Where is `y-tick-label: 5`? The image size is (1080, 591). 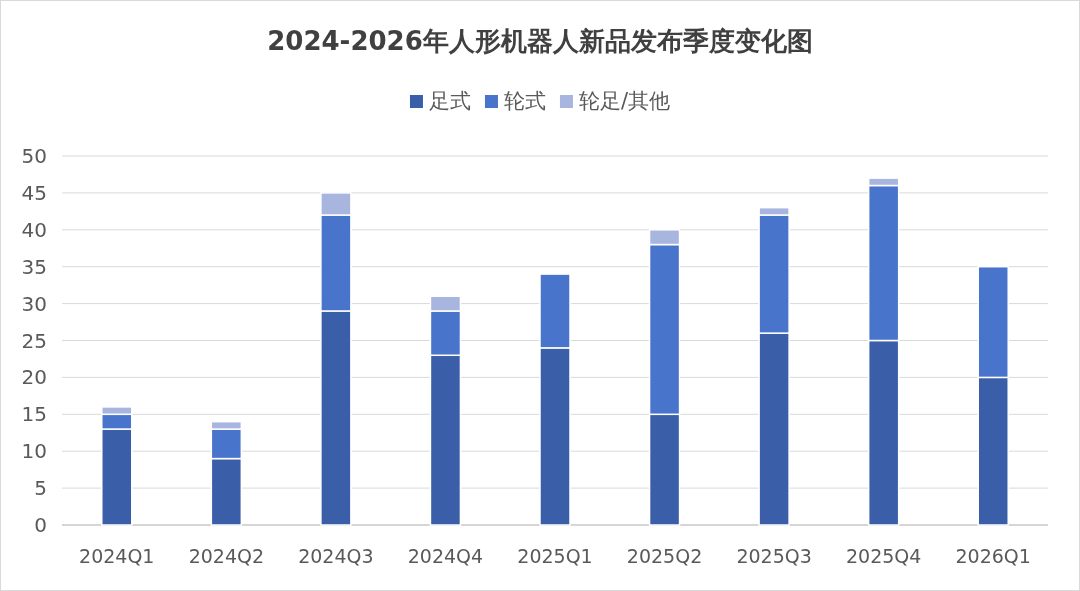
y-tick-label: 5 is located at coordinates (40, 488).